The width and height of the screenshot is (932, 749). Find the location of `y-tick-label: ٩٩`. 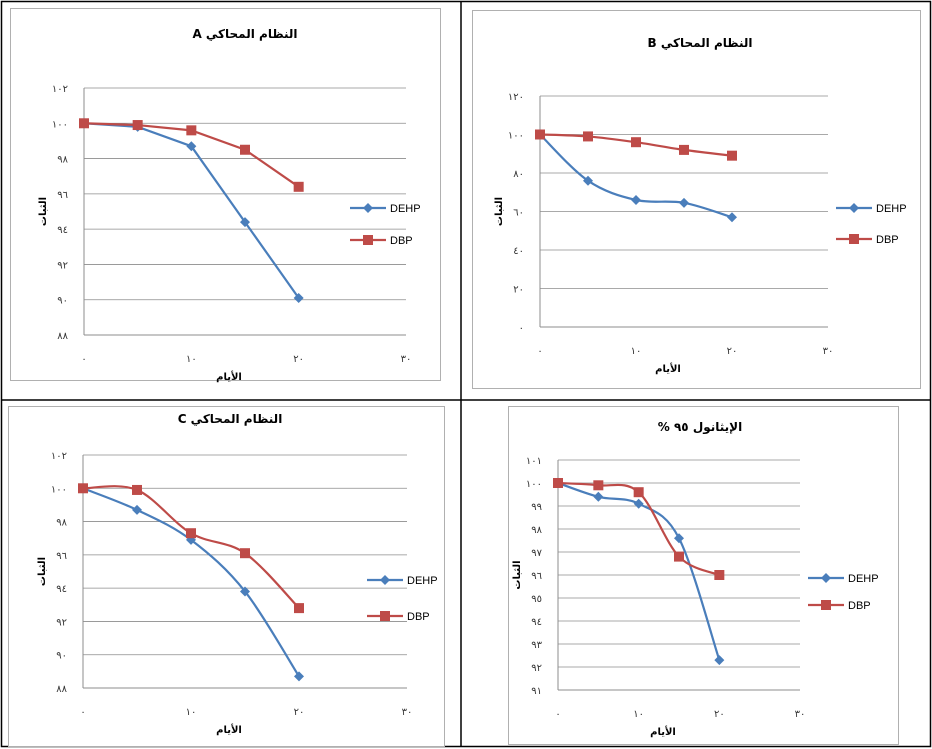

y-tick-label: ٩٩ is located at coordinates (536, 507).